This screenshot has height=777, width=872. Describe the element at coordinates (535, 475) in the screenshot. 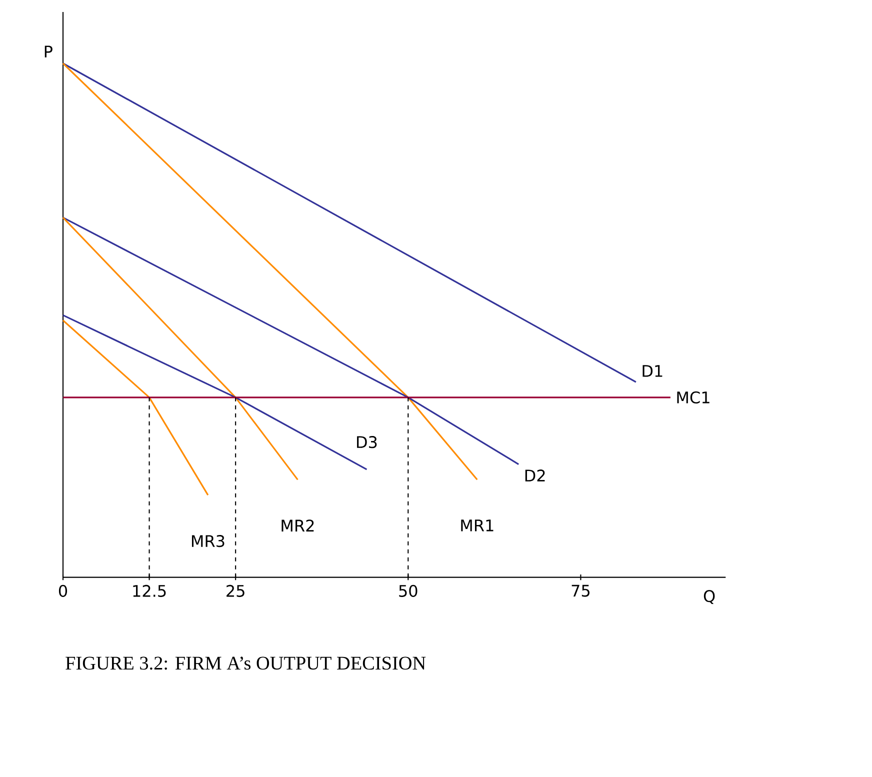

I see `series-label: D2` at that location.